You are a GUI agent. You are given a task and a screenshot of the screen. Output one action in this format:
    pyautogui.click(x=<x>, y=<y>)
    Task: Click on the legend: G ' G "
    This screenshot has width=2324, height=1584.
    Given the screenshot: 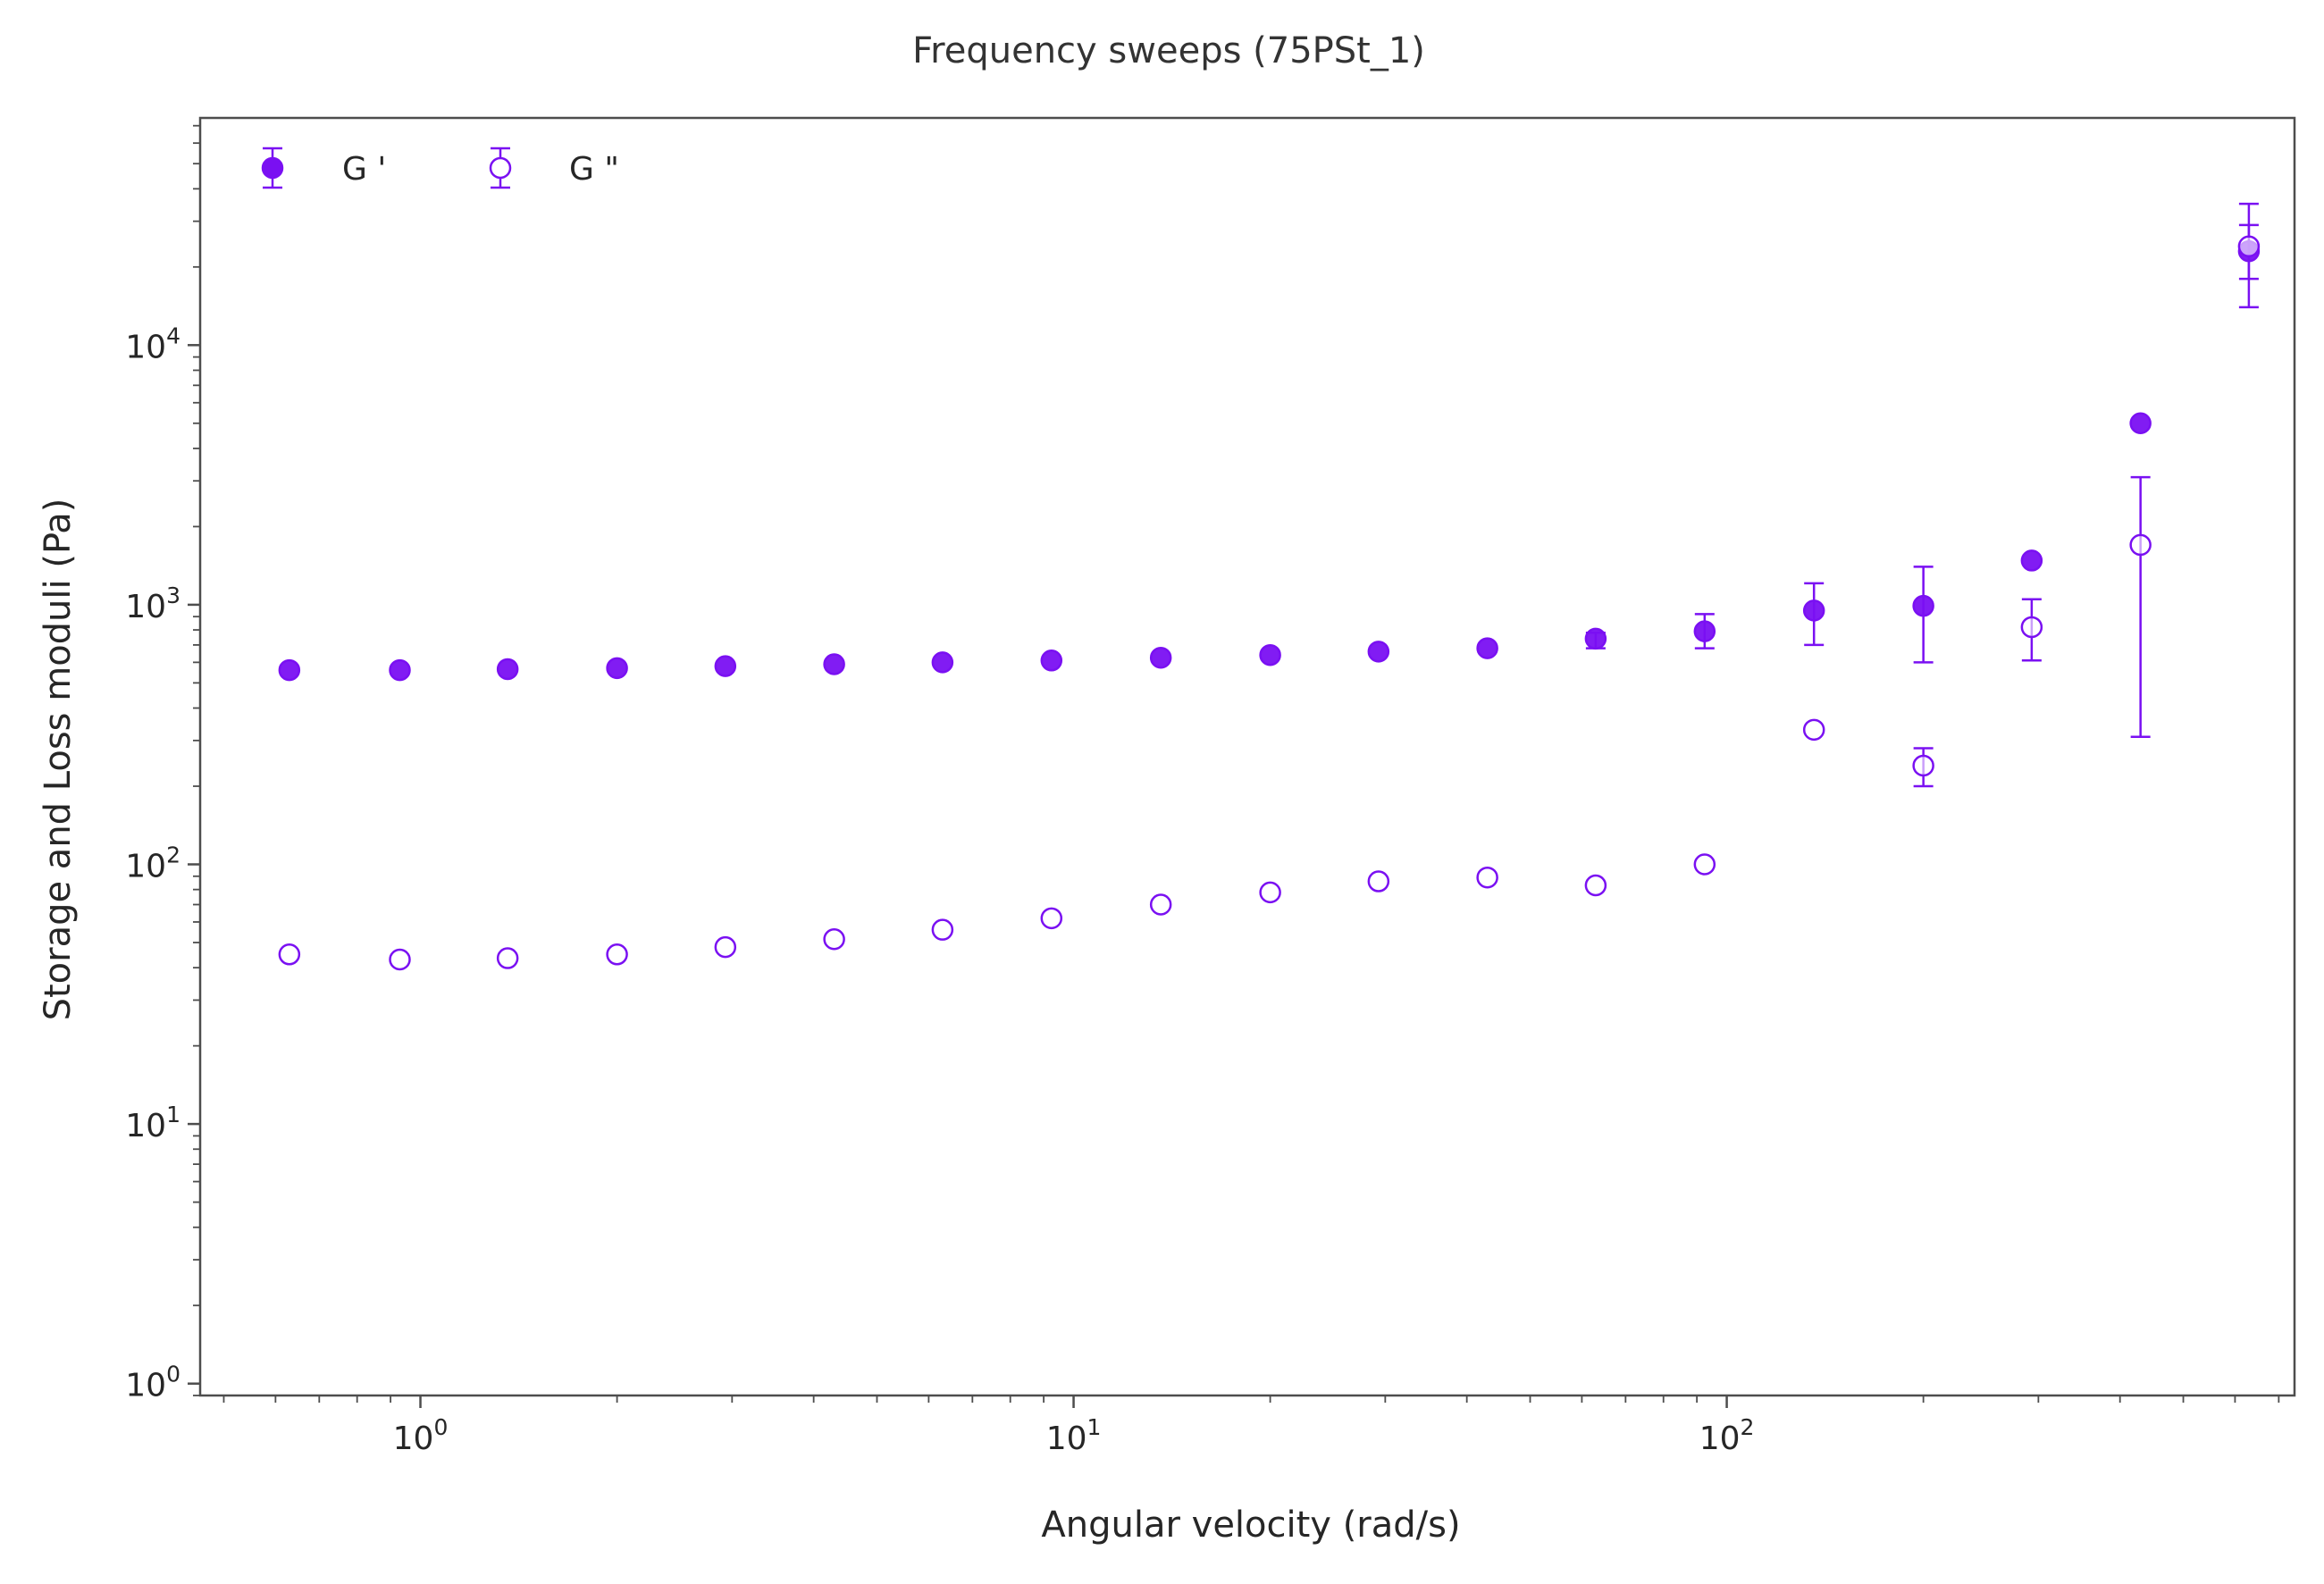 What is the action you would take?
    pyautogui.click(x=440, y=168)
    